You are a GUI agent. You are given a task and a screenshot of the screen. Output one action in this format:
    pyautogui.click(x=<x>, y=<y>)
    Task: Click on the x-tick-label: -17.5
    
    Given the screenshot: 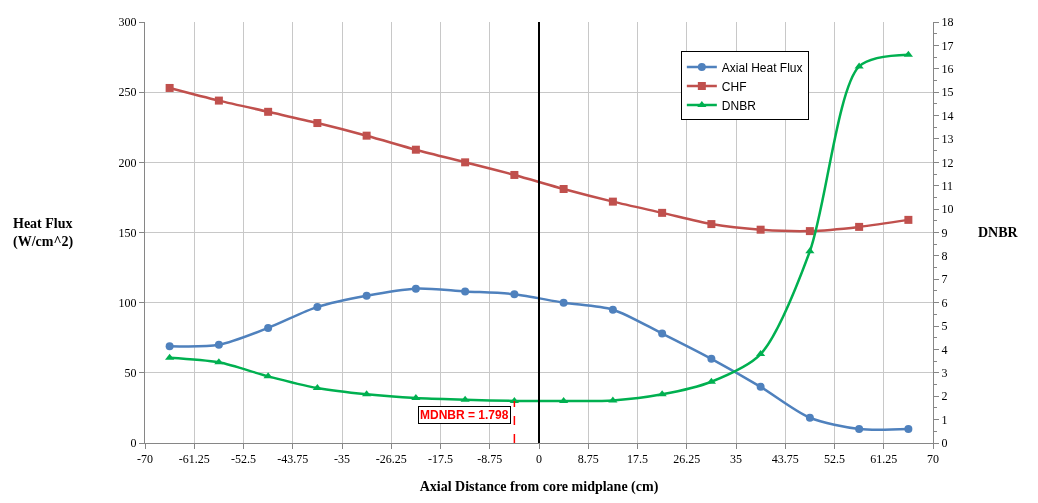 What is the action you would take?
    pyautogui.click(x=440, y=459)
    